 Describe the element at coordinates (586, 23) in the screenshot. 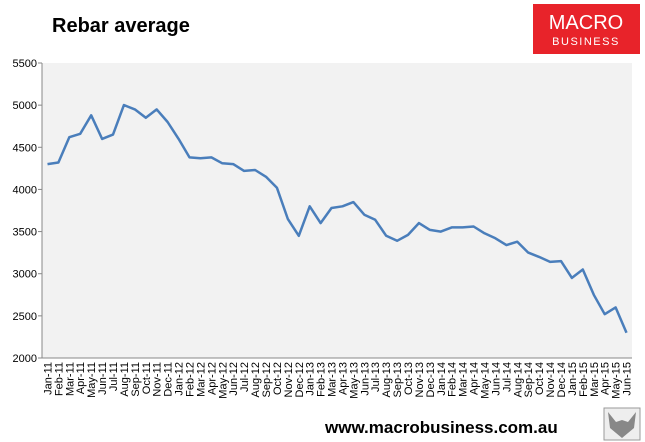

I see `logo-text: MACRO` at that location.